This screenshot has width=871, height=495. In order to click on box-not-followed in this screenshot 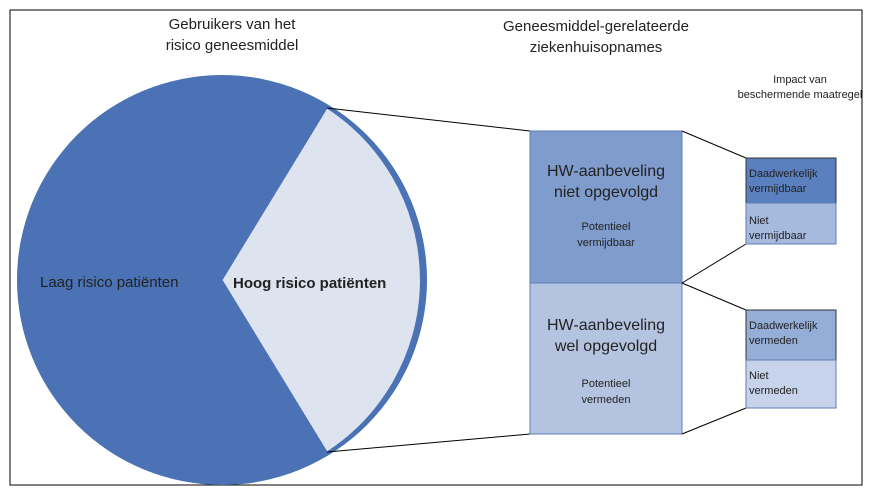, I will do `click(606, 207)`.